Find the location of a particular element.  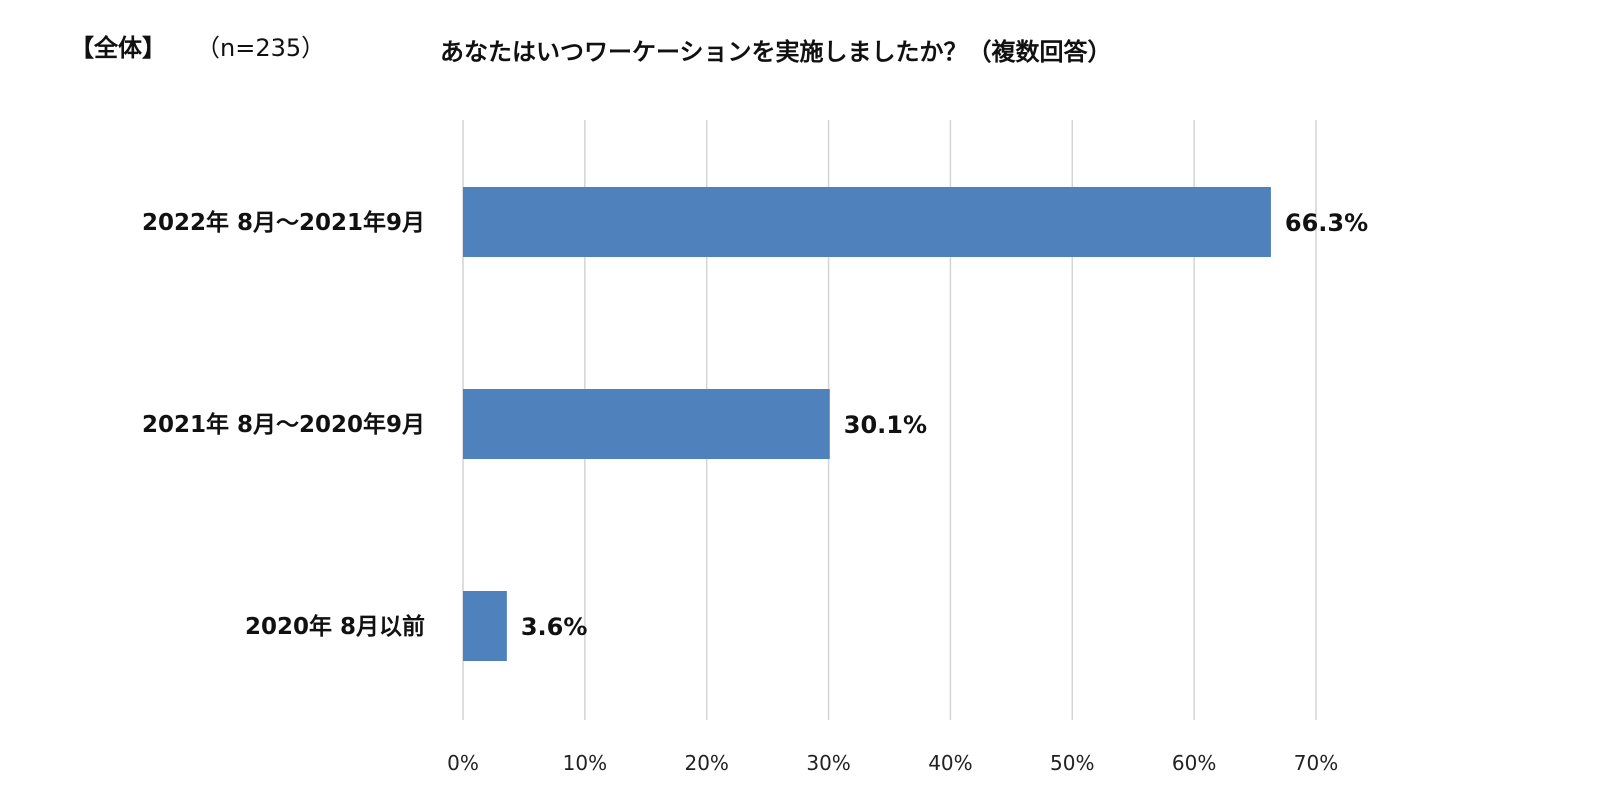

x-tick-label: 60% is located at coordinates (1194, 763).